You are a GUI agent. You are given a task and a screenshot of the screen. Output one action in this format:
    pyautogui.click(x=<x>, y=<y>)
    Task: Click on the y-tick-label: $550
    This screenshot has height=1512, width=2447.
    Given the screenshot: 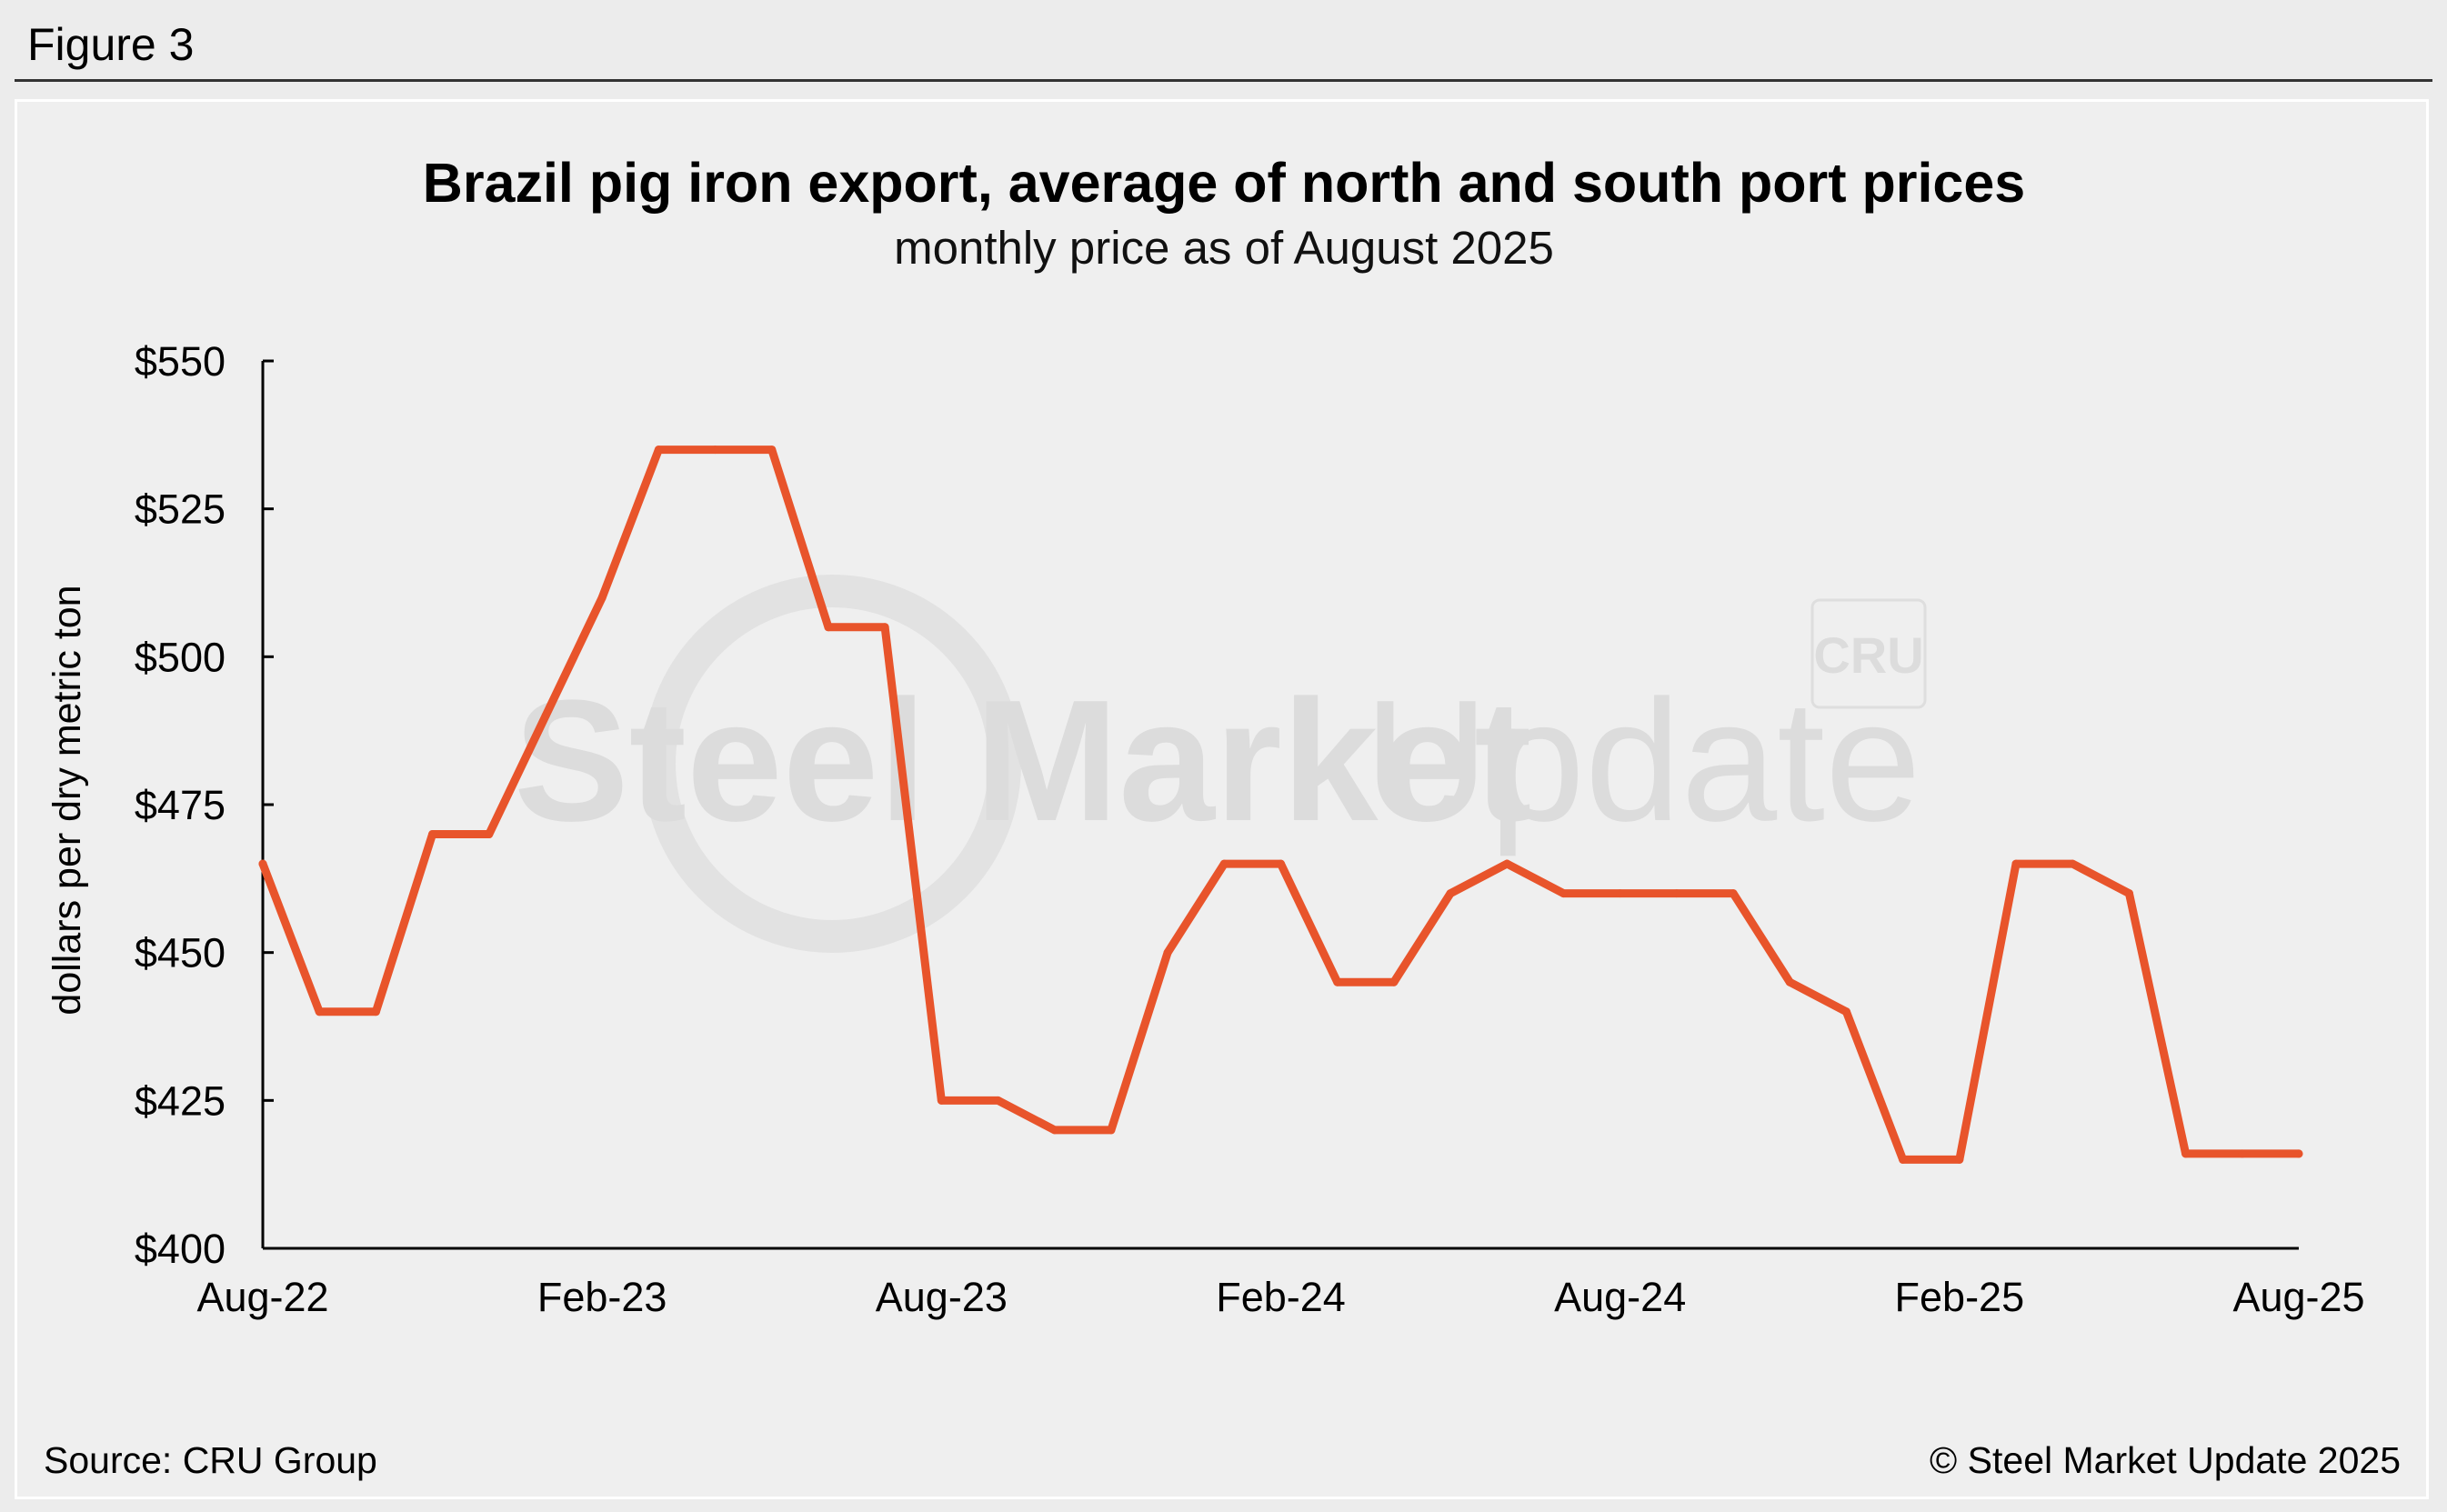 What is the action you would take?
    pyautogui.click(x=181, y=361)
    